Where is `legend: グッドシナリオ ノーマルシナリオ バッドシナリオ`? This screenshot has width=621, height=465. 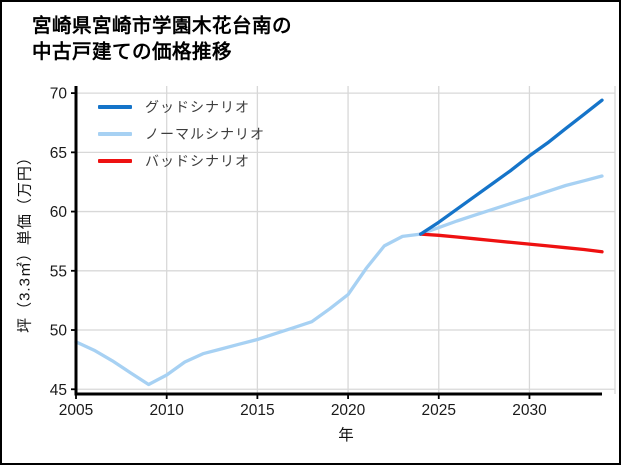 legend: グッドシナリオ ノーマルシナリオ バッドシナリオ is located at coordinates (181, 133).